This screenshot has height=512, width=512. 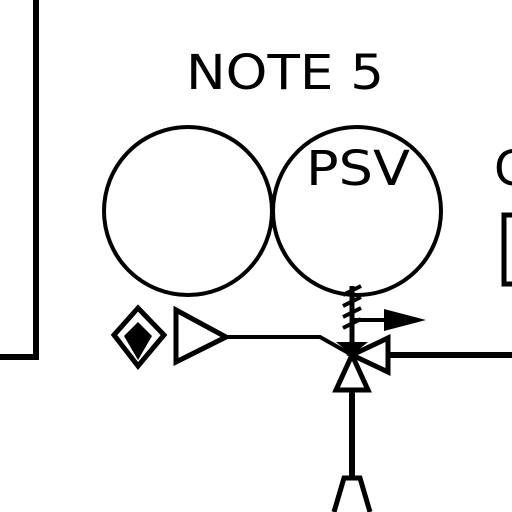 What do you see at coordinates (352, 493) in the screenshot?
I see `flange-symbol` at bounding box center [352, 493].